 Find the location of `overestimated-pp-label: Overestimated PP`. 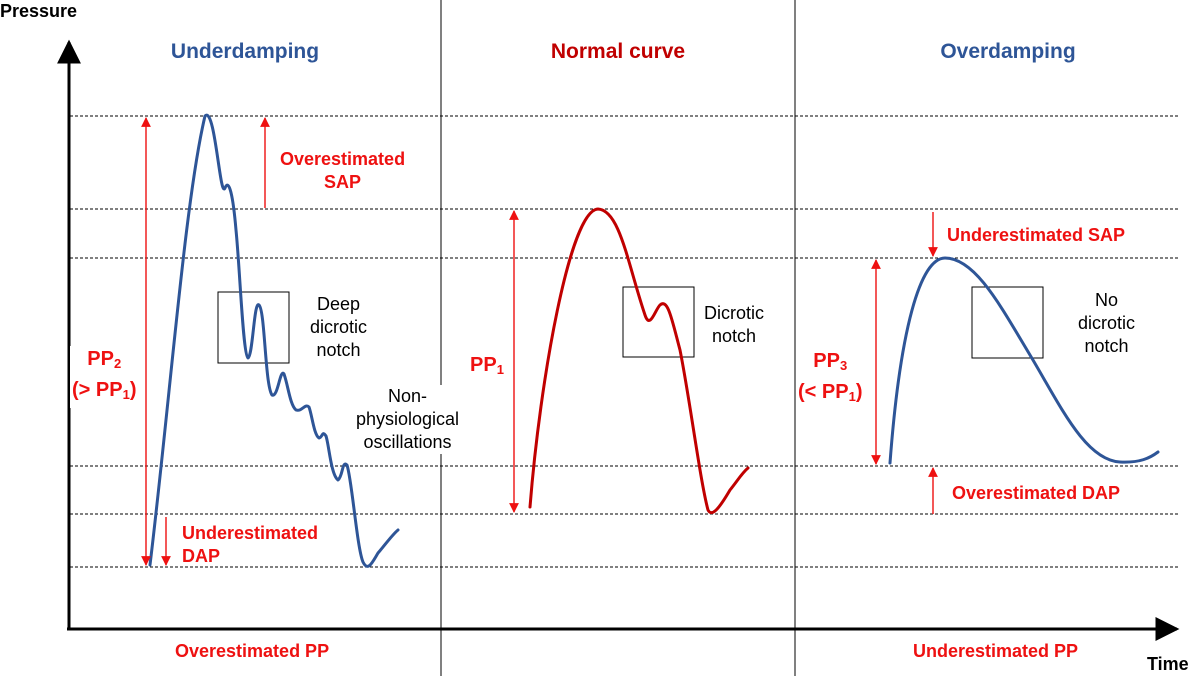

overestimated-pp-label: Overestimated PP is located at coordinates (252, 651).